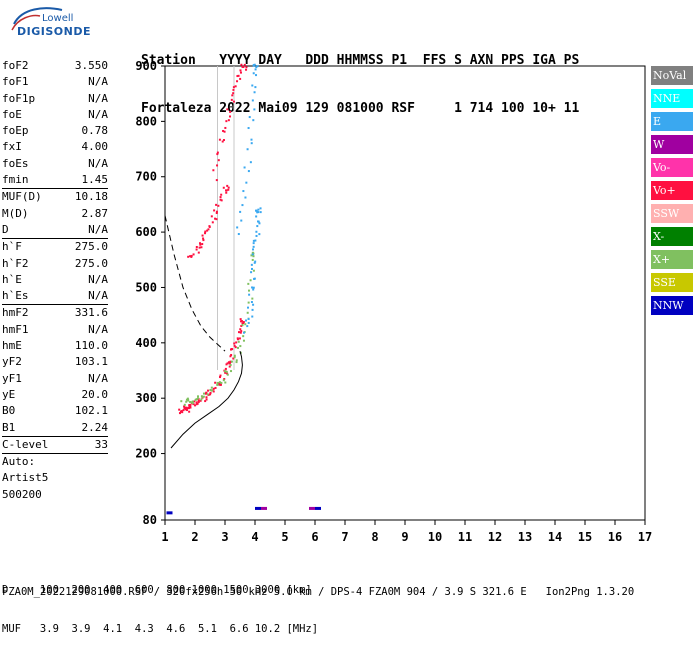 This screenshot has width=700, height=649. I want to click on param-key: foF2, so click(15, 65).